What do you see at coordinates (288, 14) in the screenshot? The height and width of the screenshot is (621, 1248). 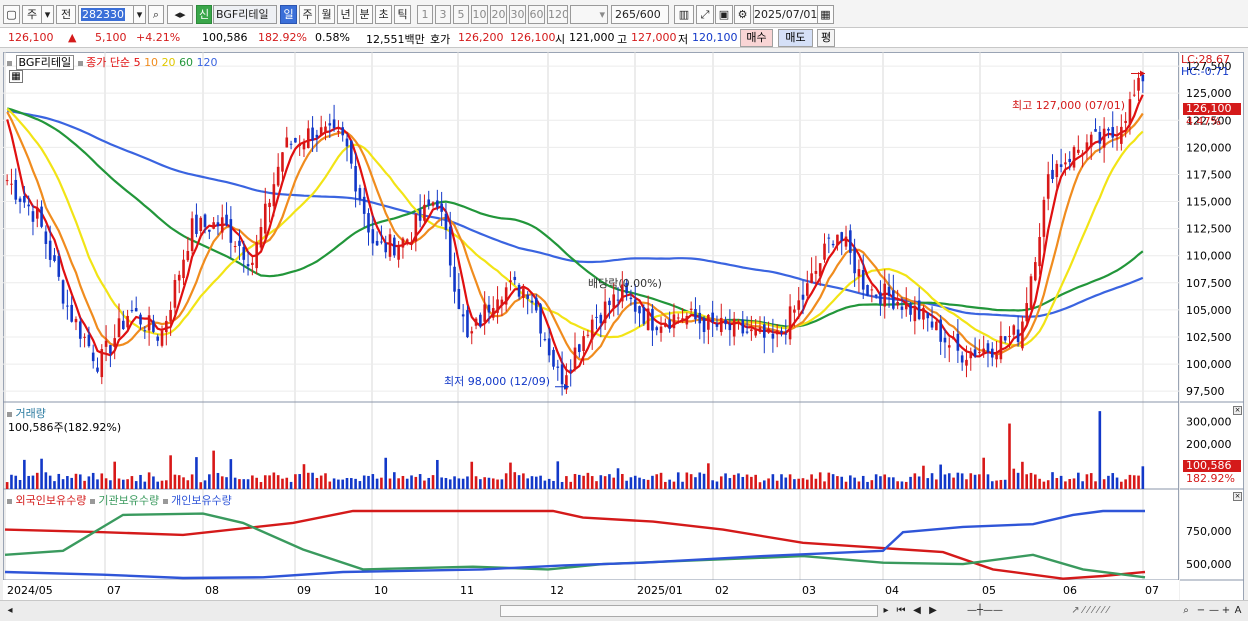 I see `period-0-button: 일` at bounding box center [288, 14].